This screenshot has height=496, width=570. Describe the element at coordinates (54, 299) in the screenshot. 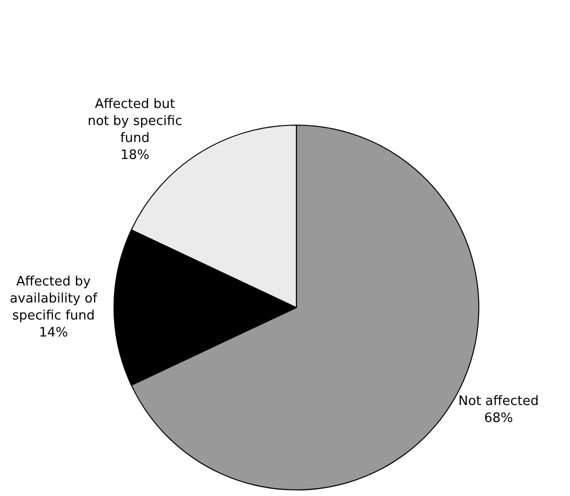

I see `slice-label: Affected by availability of specific fund` at that location.